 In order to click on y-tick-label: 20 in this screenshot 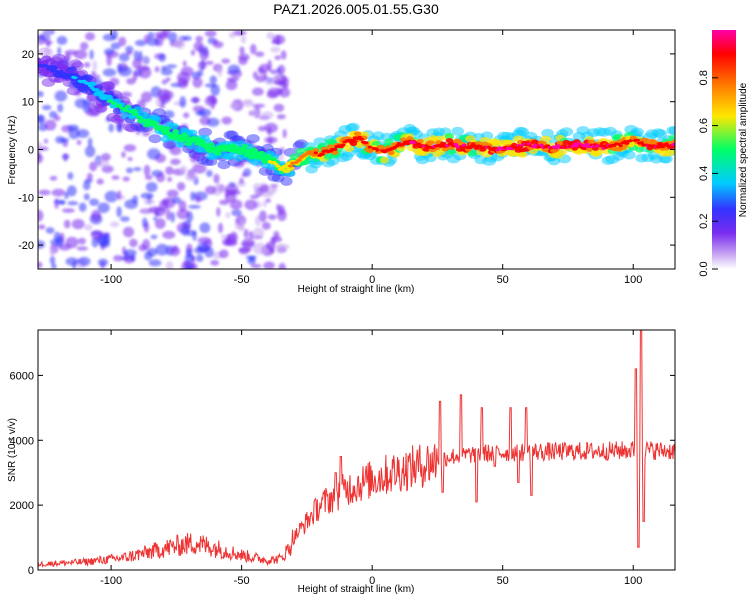, I will do `click(28, 55)`.